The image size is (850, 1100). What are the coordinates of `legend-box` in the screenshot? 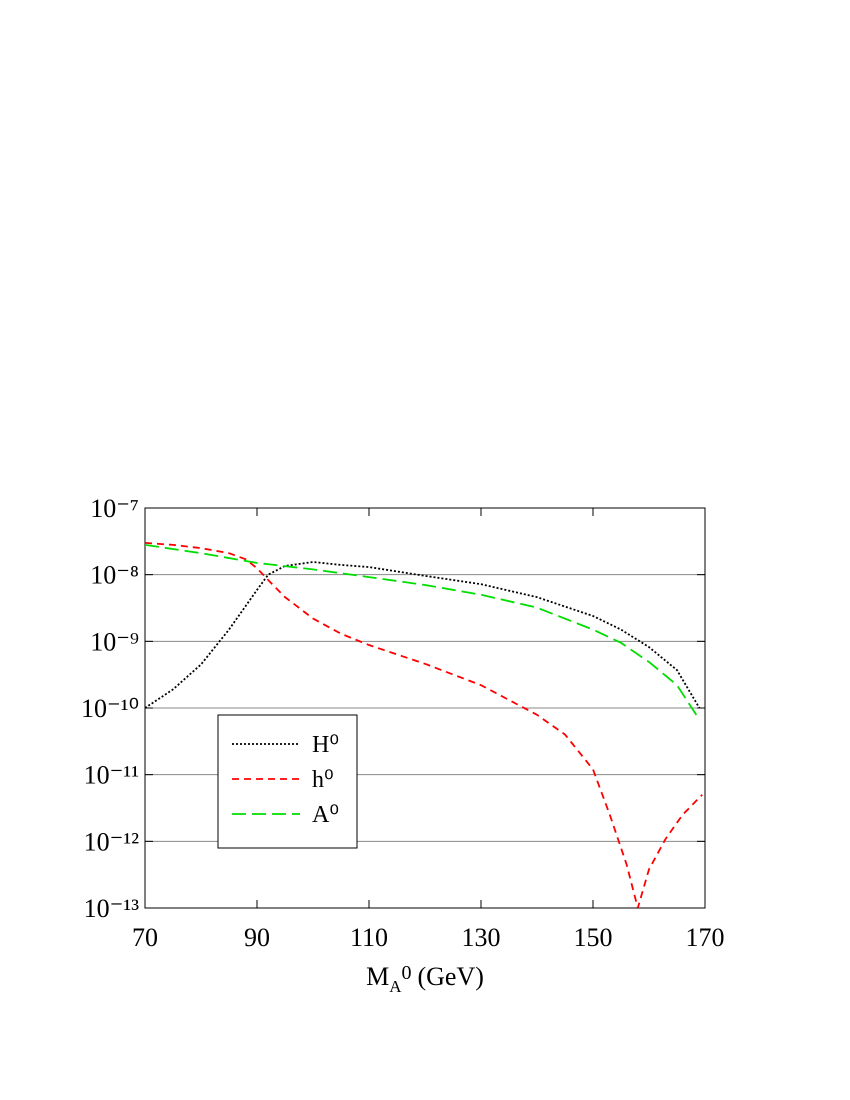 It's located at (287, 781).